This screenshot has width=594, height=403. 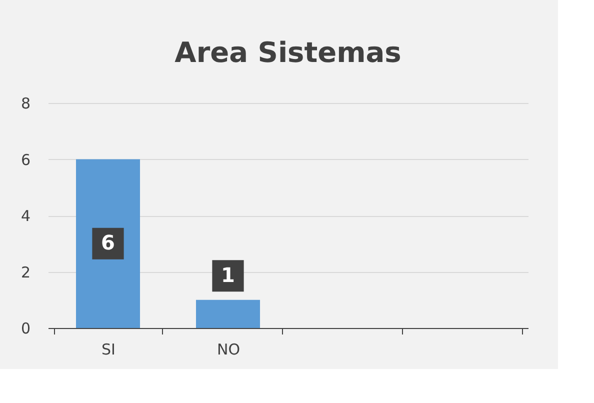 What do you see at coordinates (228, 274) in the screenshot?
I see `data-label: 1` at bounding box center [228, 274].